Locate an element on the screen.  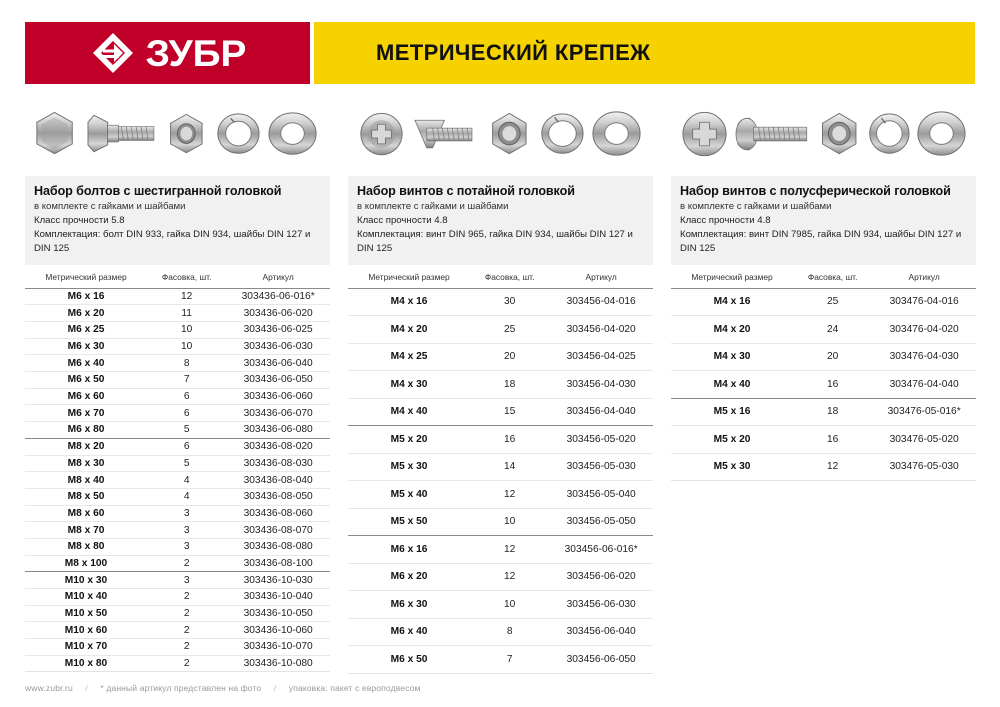
table-row: M4 x 40 15 303456-04-040 is located at coordinates (500, 412).